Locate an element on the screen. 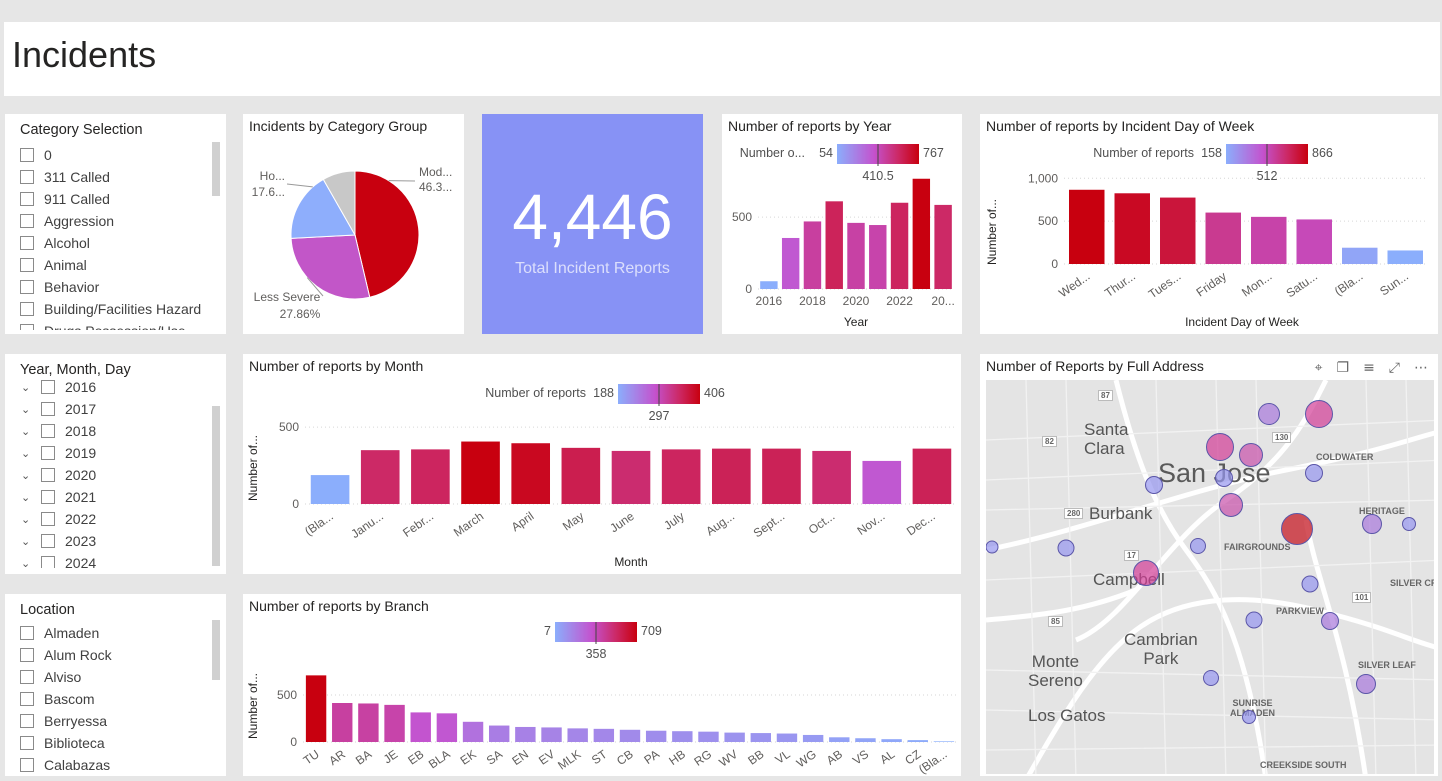 This screenshot has width=1442, height=781. category-slicer-scrollbar is located at coordinates (216, 169).